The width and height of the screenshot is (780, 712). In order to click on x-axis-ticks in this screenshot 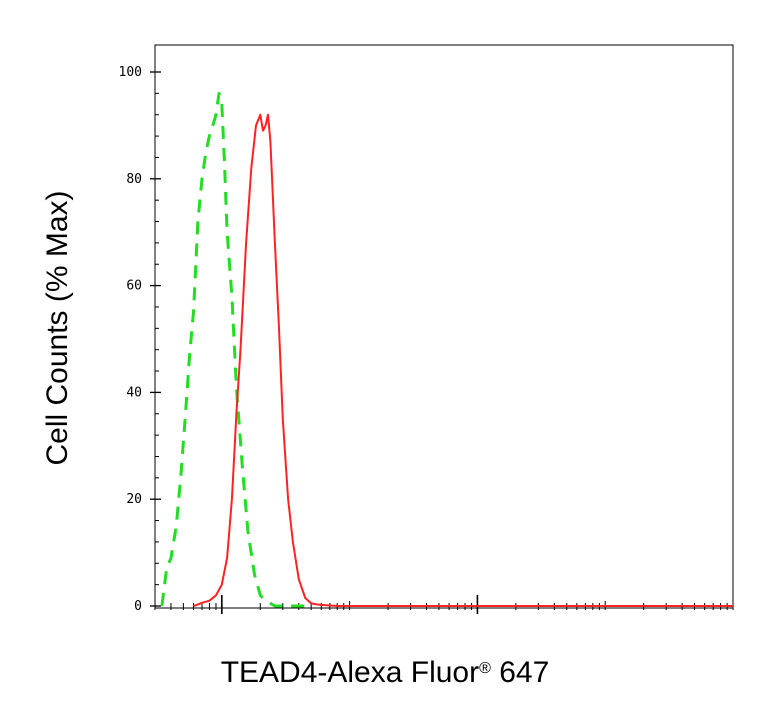, I will do `click(444, 604)`.